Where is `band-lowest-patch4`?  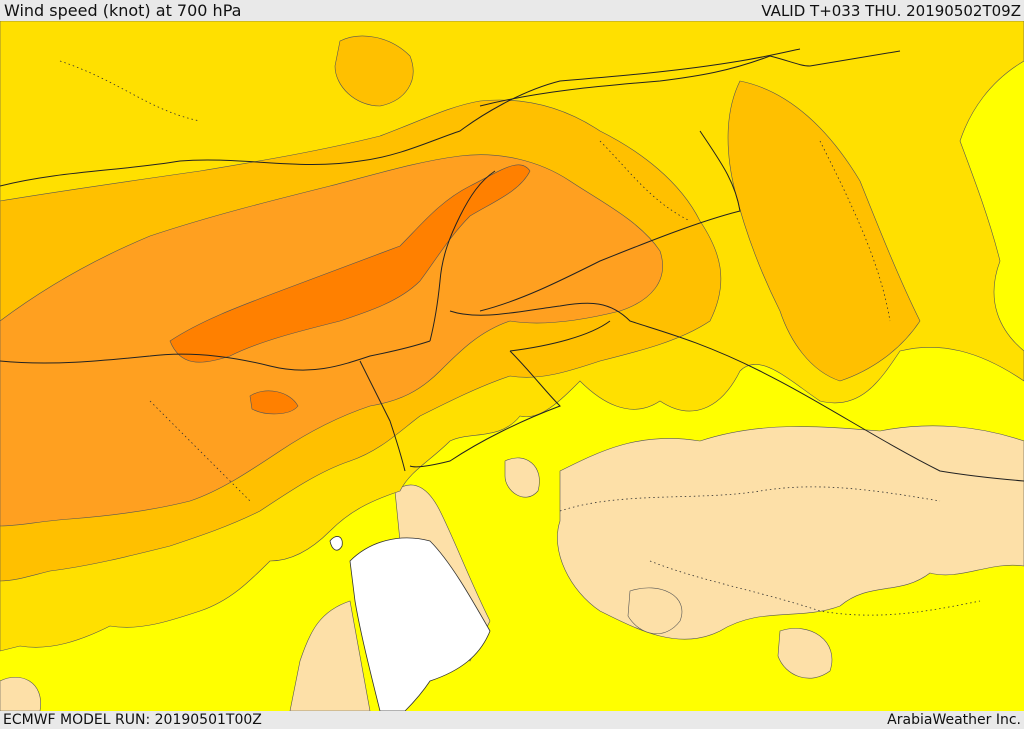
band-lowest-patch4 is located at coordinates (20, 693).